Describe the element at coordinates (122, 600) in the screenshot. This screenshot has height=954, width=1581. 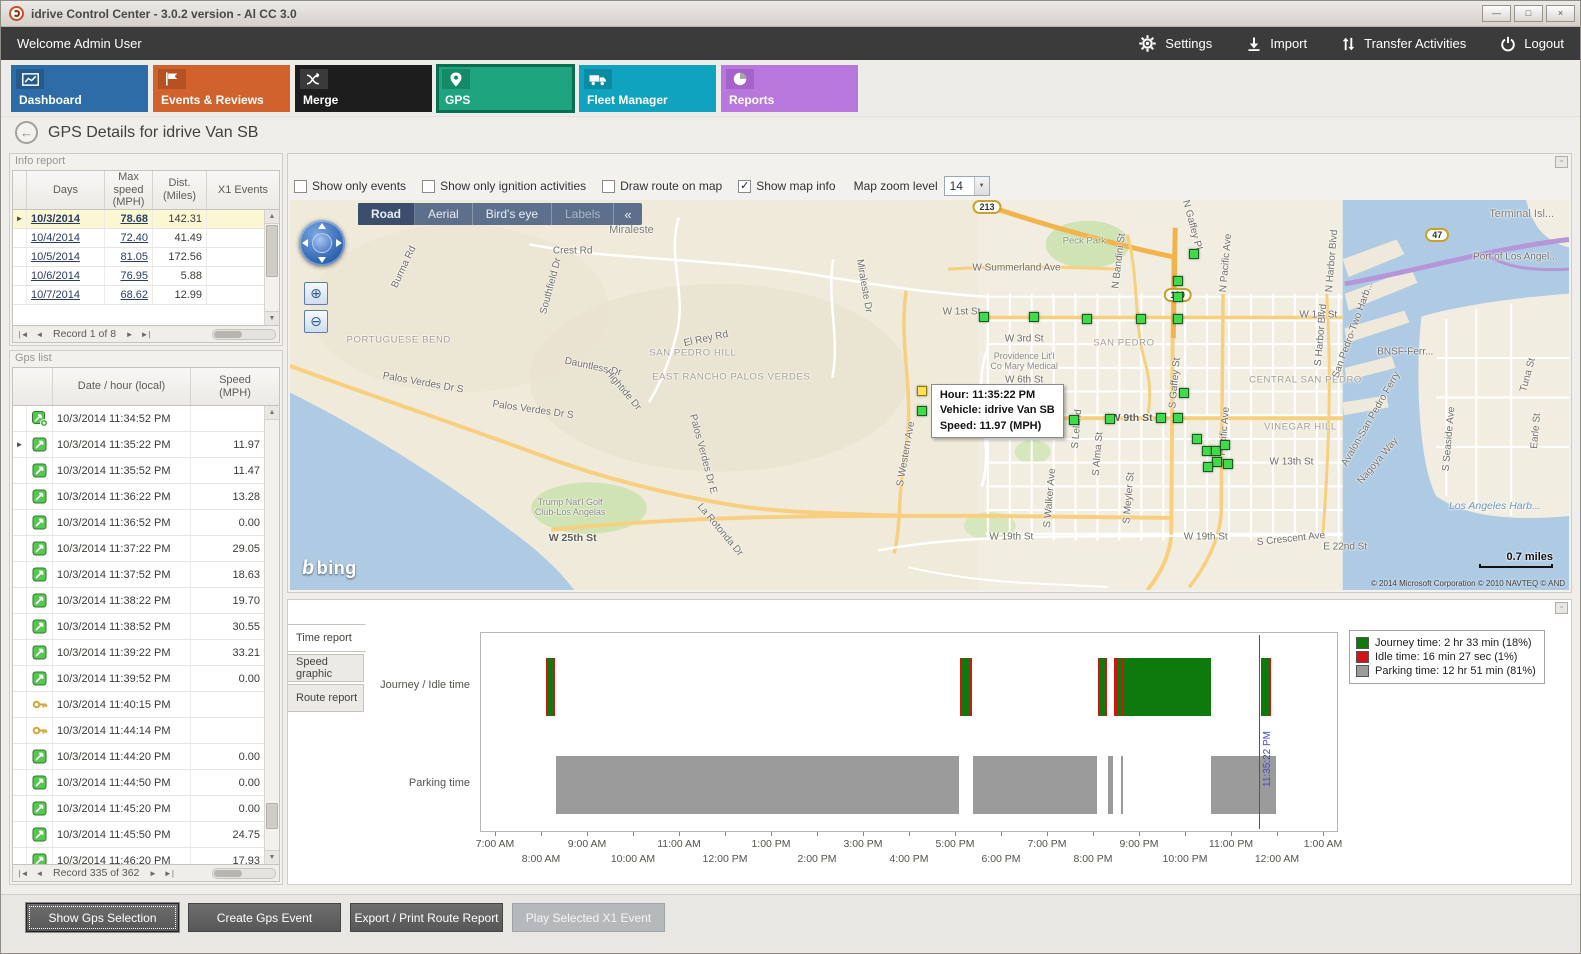
I see `datetime-cell: 10/3/2014 11:38:22 PM` at that location.